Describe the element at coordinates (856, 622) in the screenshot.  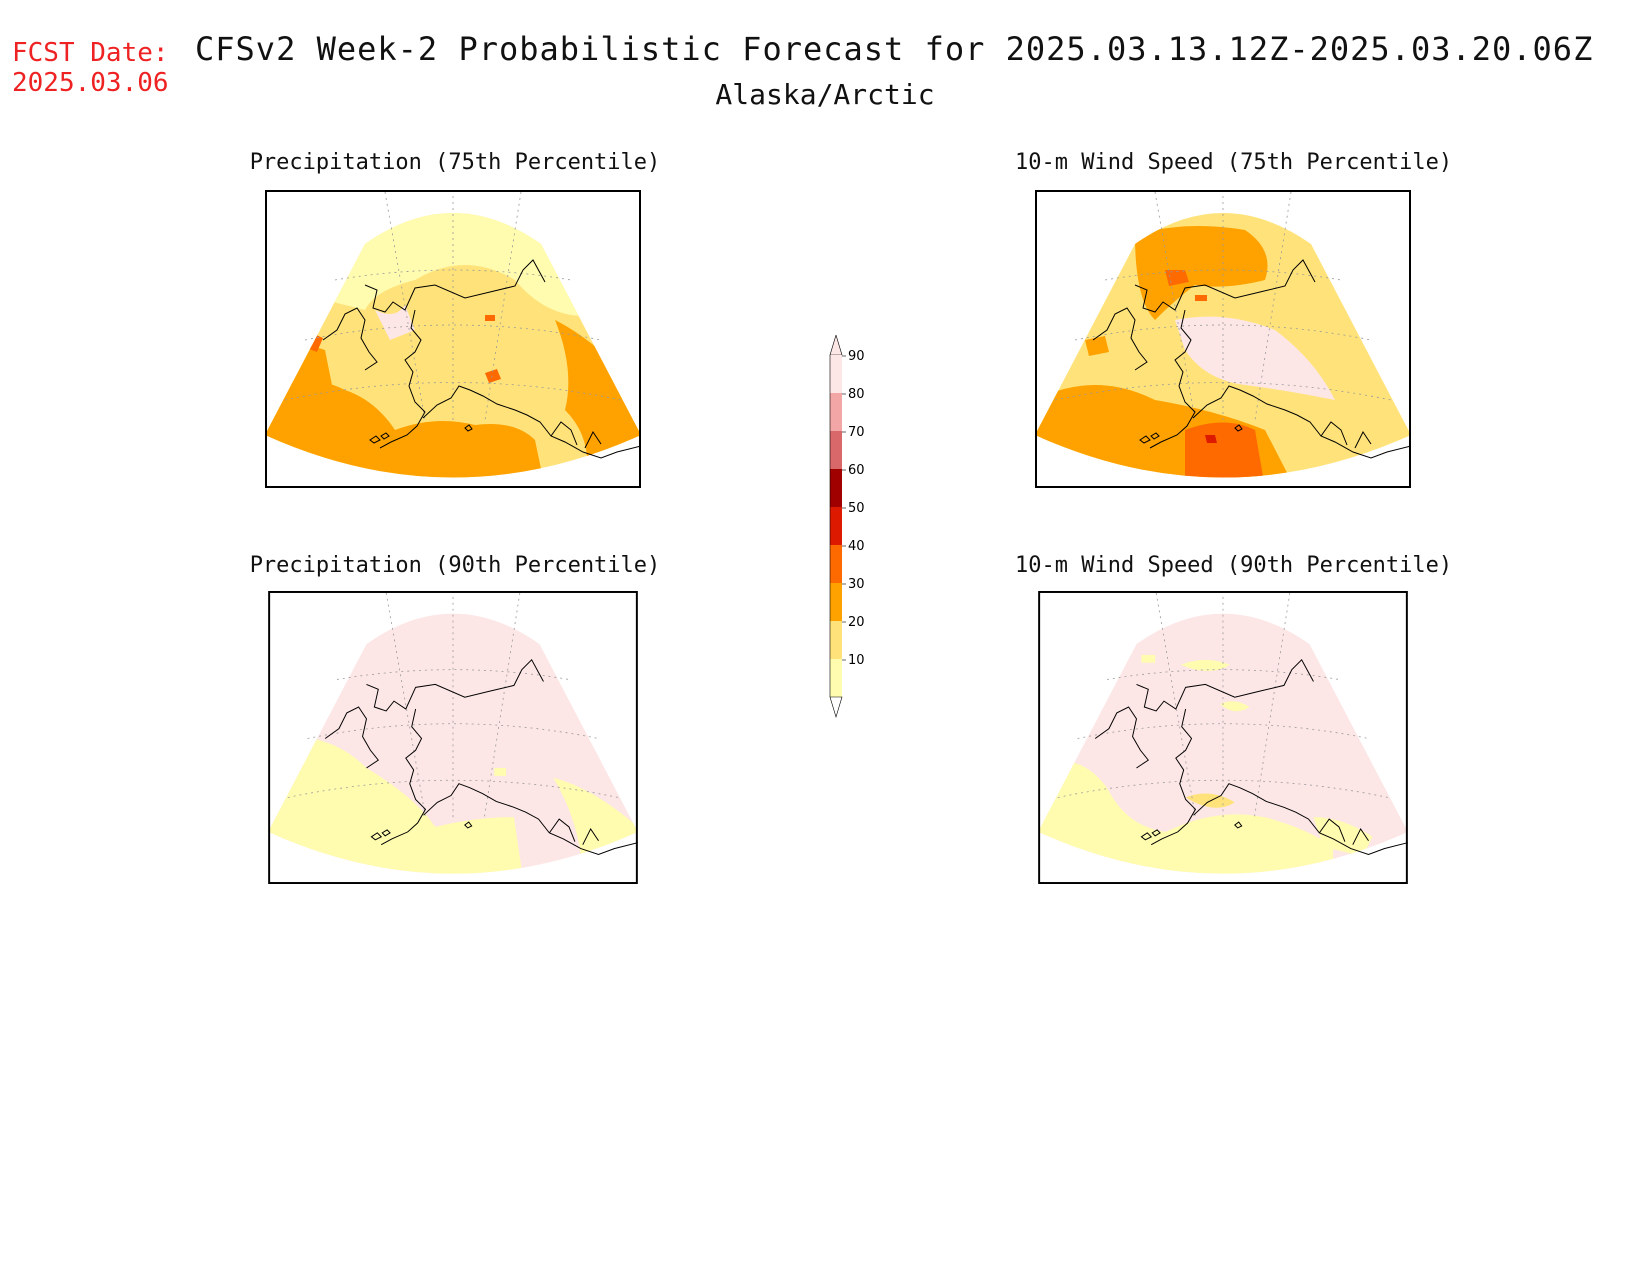
I see `colorbar-tick-label: 20` at that location.